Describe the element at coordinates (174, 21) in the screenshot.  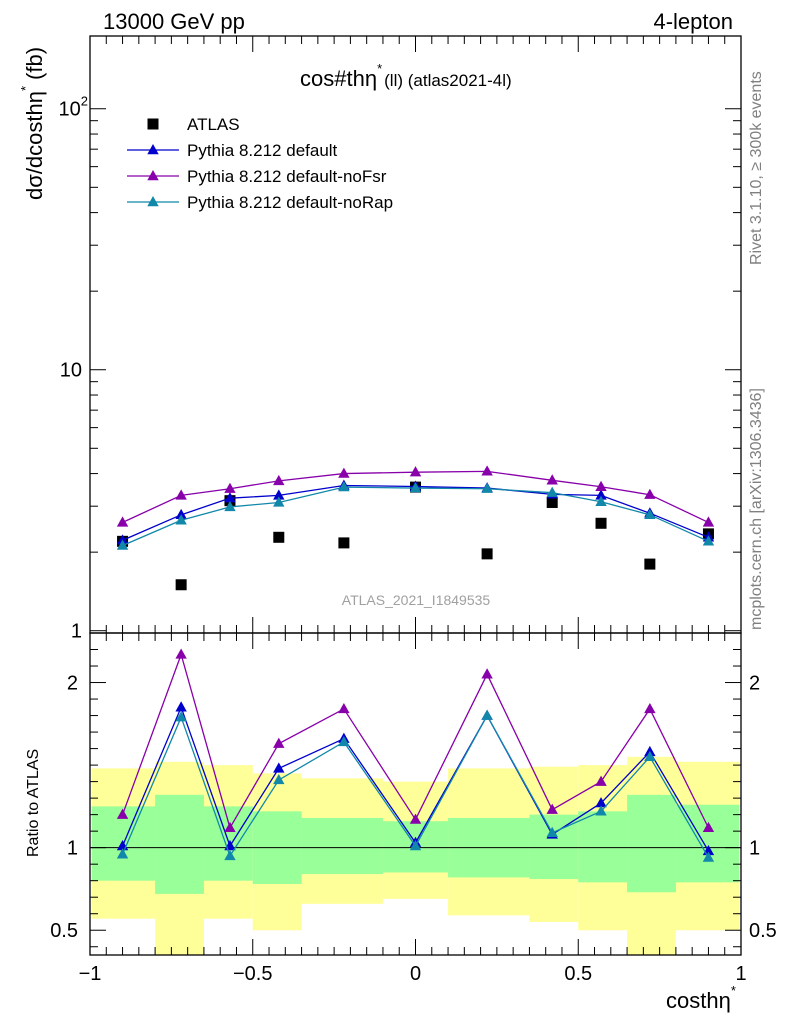
I see `header-left: 13000 GeV pp` at that location.